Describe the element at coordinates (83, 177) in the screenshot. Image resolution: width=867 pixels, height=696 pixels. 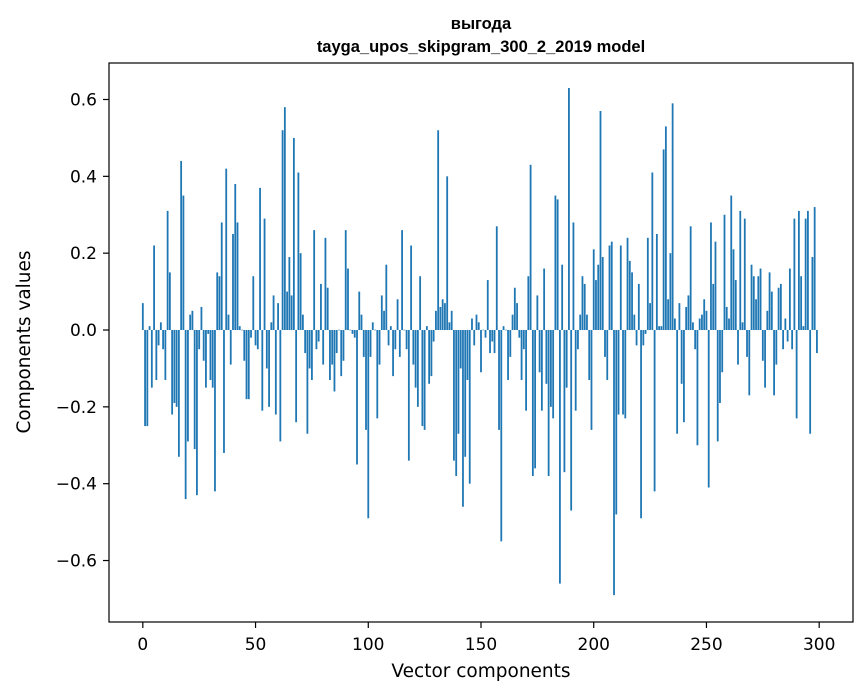
I see `y-tick-label: 0.4` at that location.